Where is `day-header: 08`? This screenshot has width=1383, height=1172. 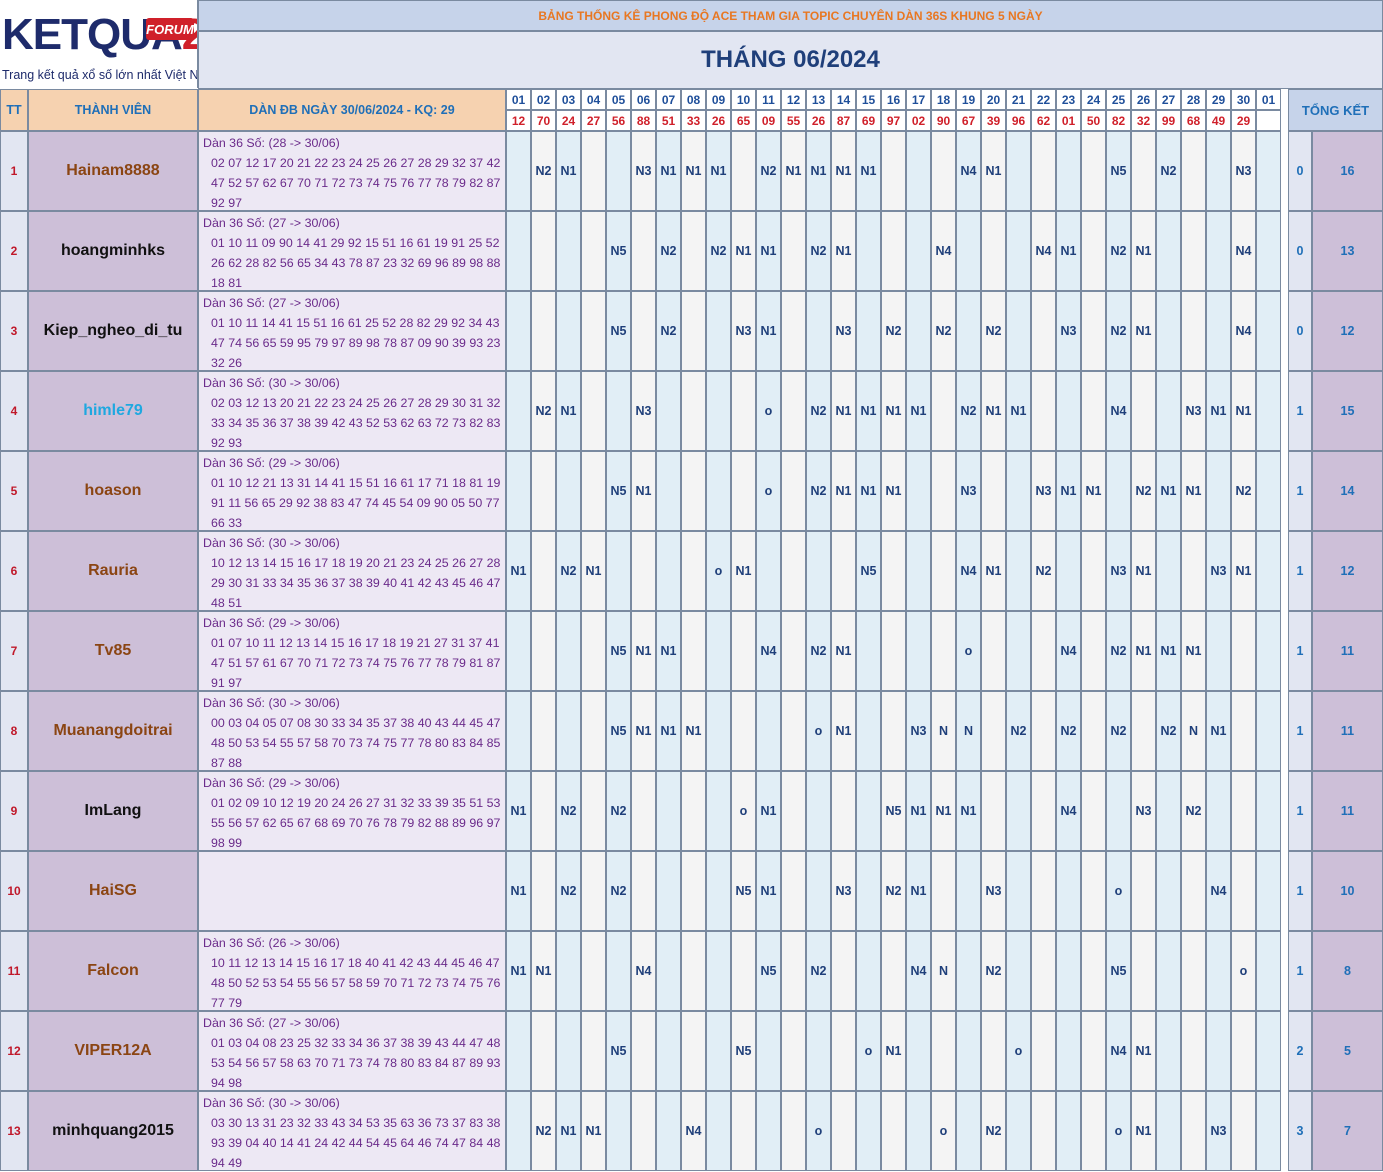 day-header: 08 is located at coordinates (693, 99).